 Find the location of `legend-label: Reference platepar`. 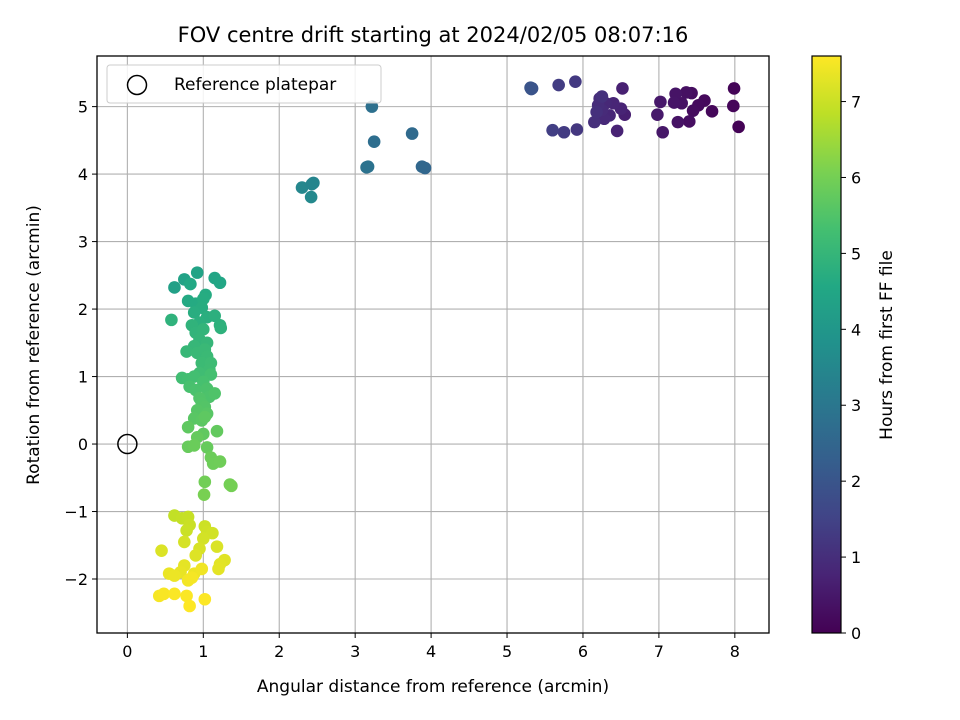

legend-label: Reference platepar is located at coordinates (255, 85).